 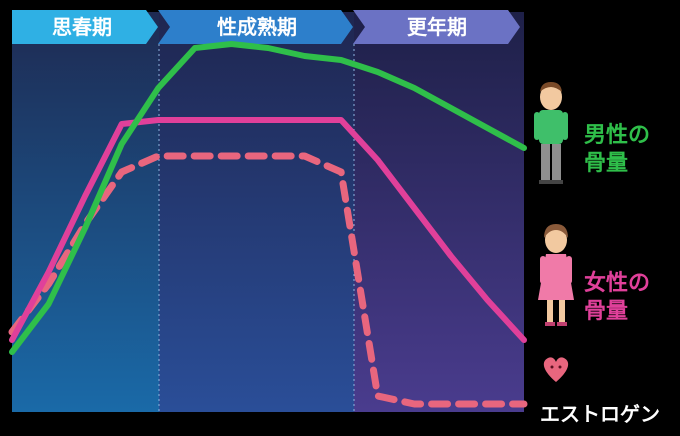 I want to click on legend-line: 女性の, so click(x=617, y=283).